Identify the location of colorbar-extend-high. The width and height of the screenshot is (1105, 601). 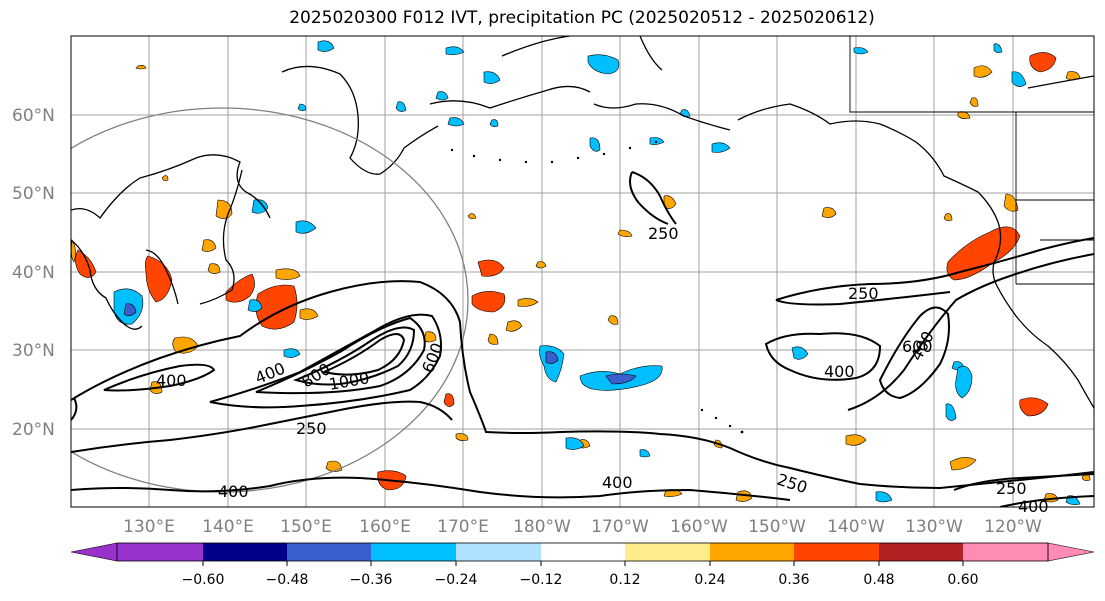
(1071, 552).